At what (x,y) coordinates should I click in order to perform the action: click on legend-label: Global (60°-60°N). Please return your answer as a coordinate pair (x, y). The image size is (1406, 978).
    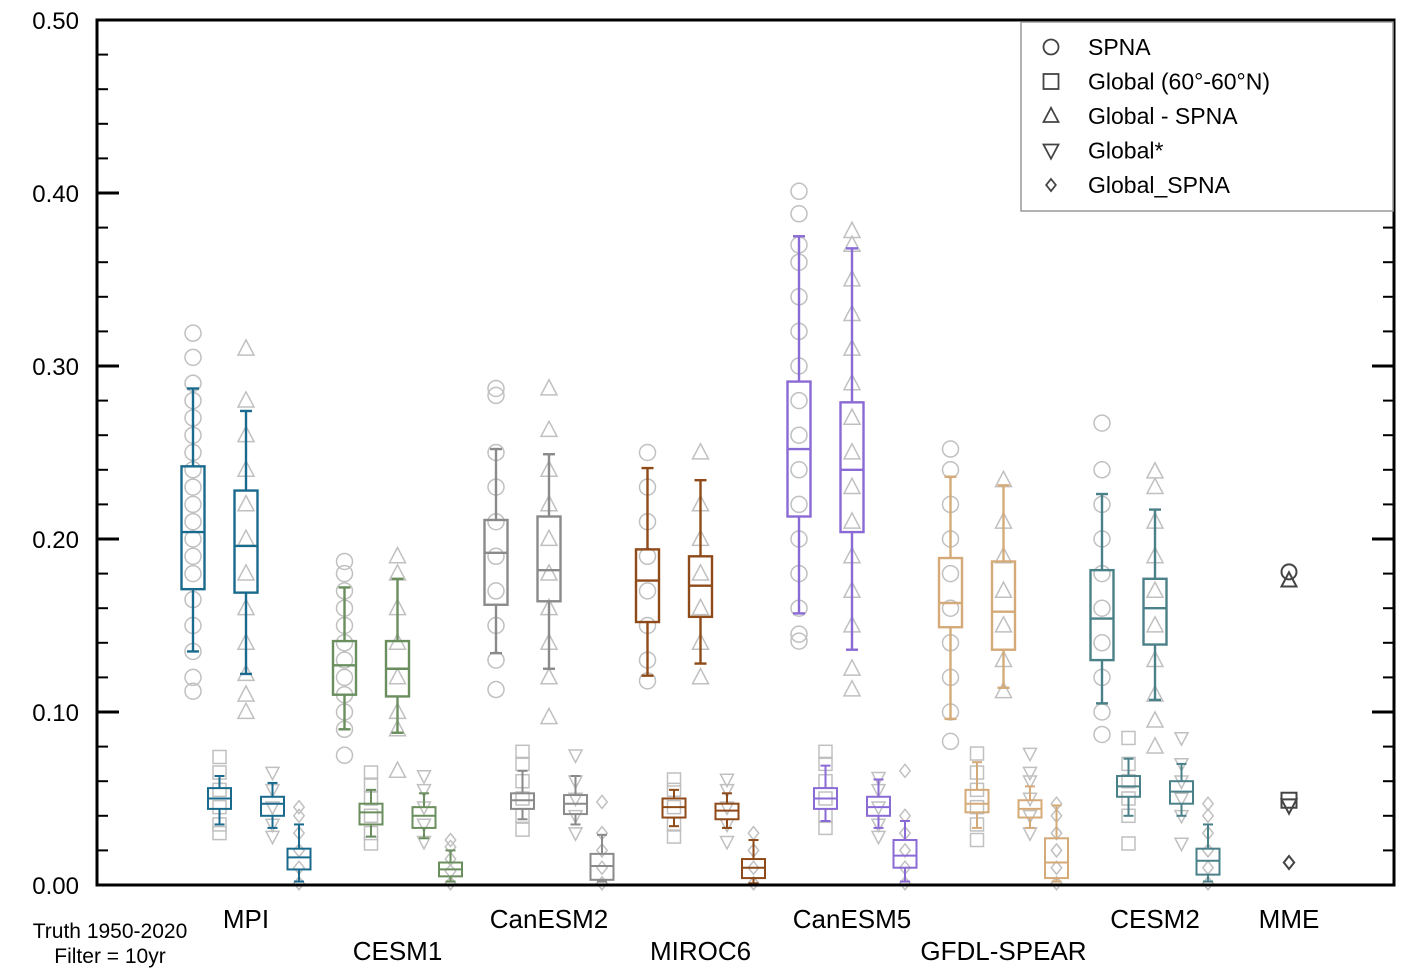
    Looking at the image, I should click on (1179, 82).